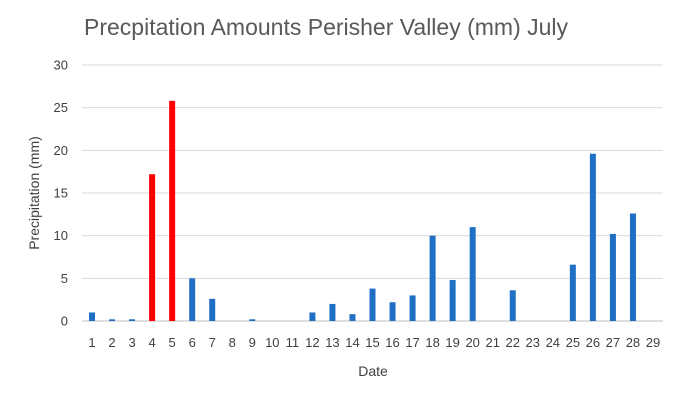 The width and height of the screenshot is (680, 400). Describe the element at coordinates (64, 321) in the screenshot. I see `y-tick-label: 0` at that location.